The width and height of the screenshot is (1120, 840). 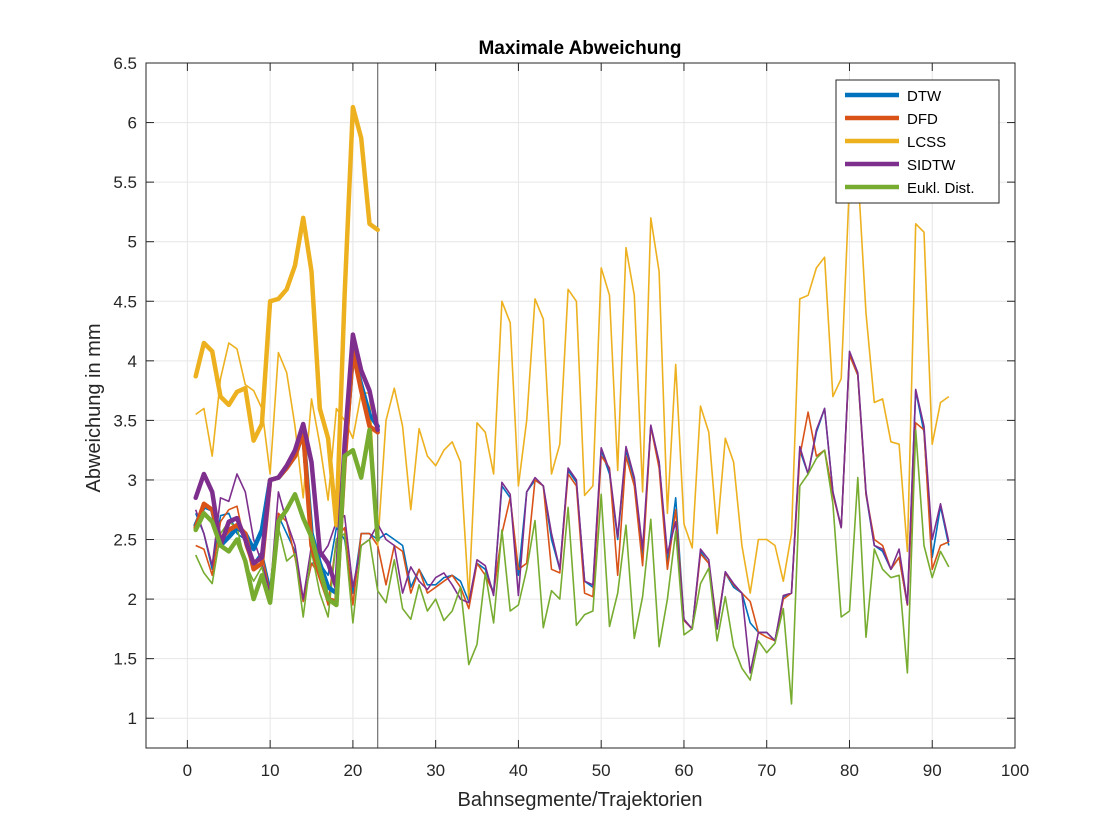 I want to click on legend: DTW DFD LCSS SIDTW Eukl. Dist., so click(x=917, y=141).